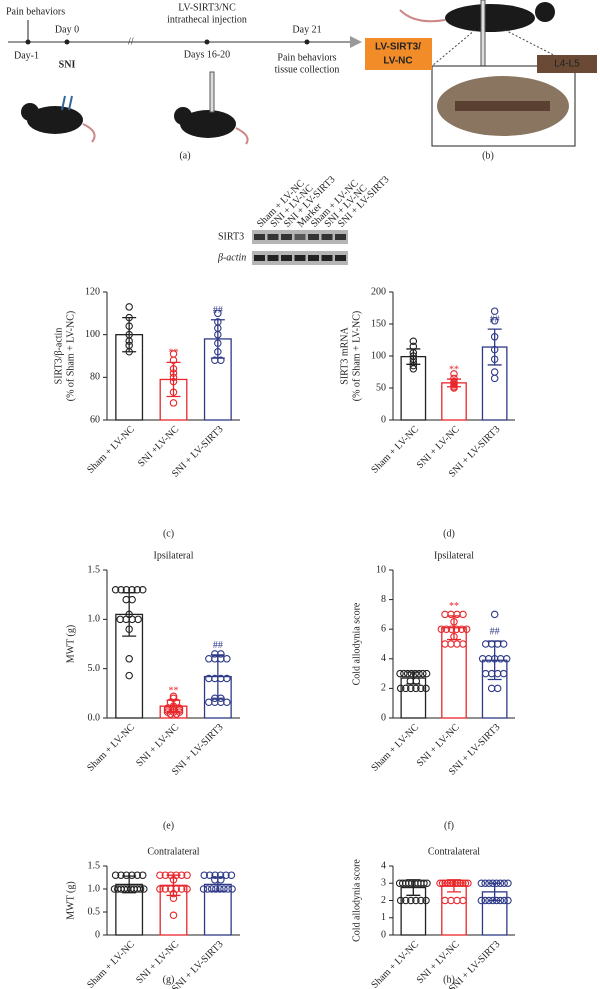 The height and width of the screenshot is (989, 600). I want to click on timeline-arrow, so click(356, 42).